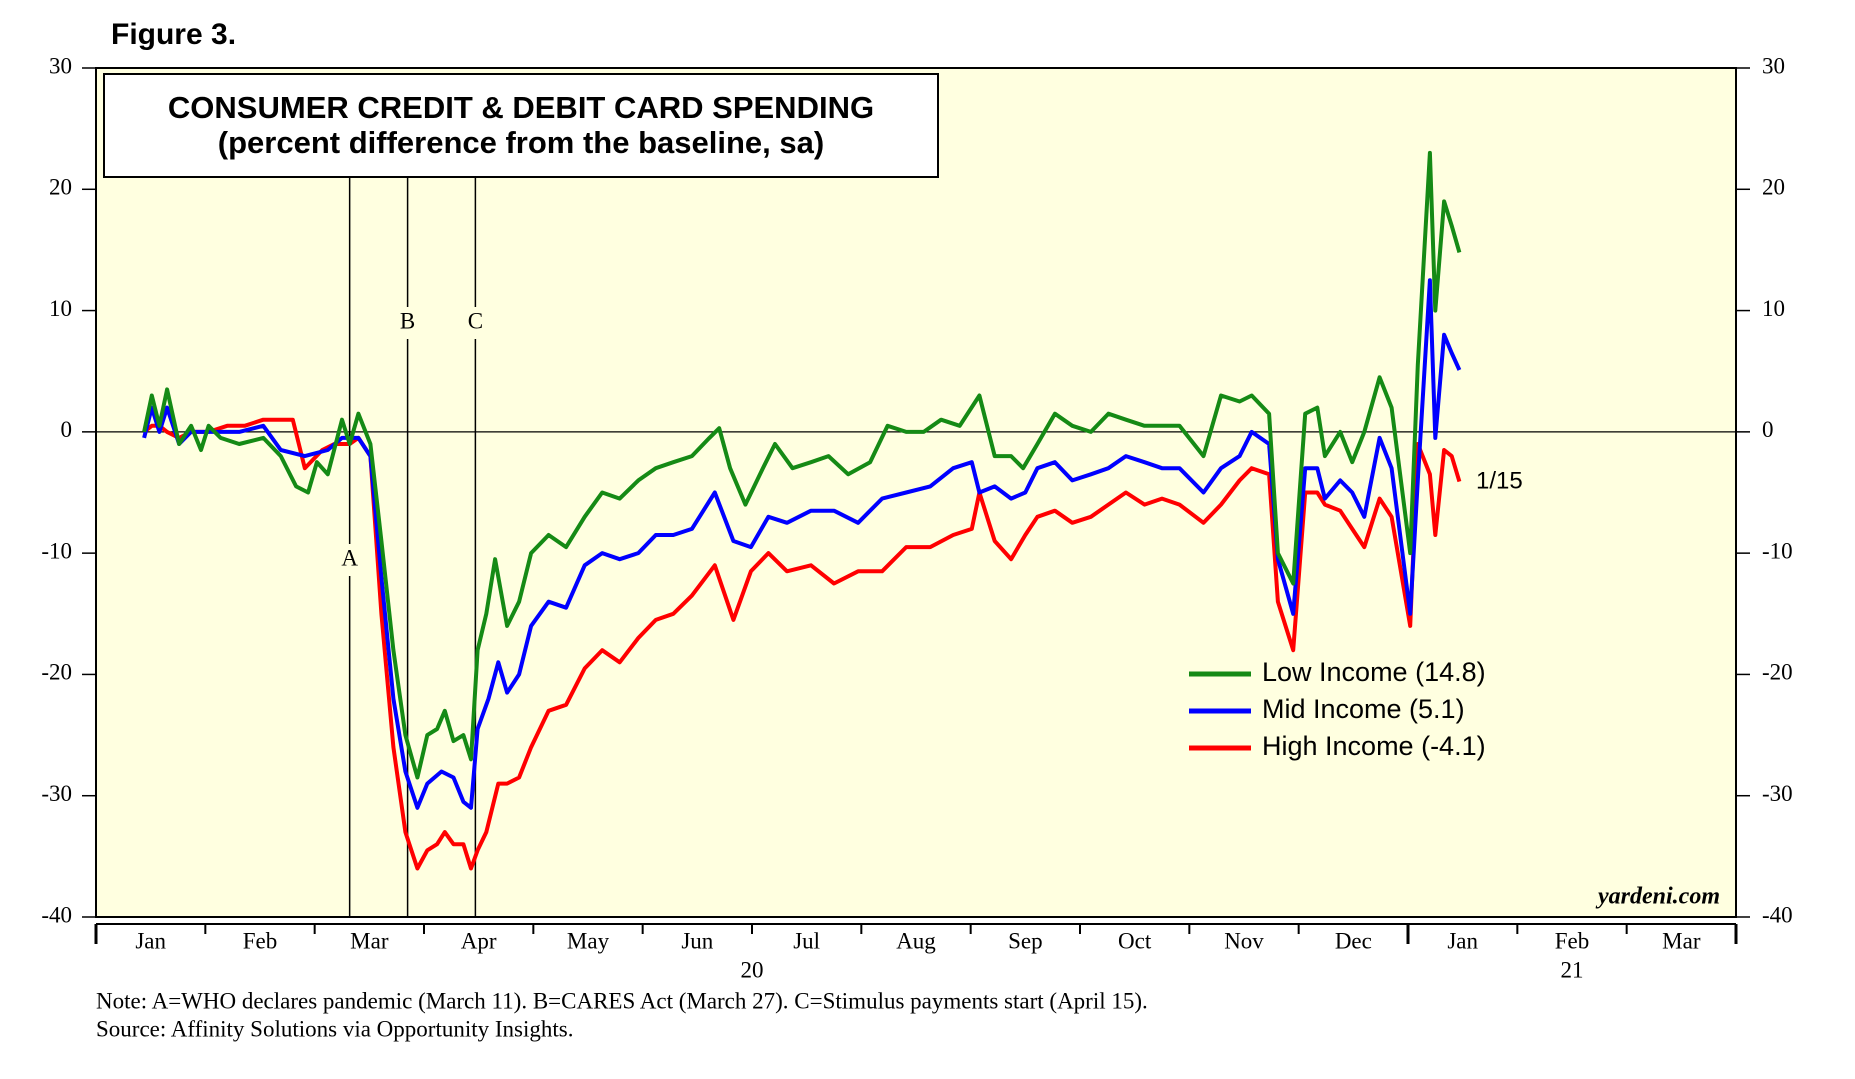  I want to click on year-label: 20, so click(752, 969).